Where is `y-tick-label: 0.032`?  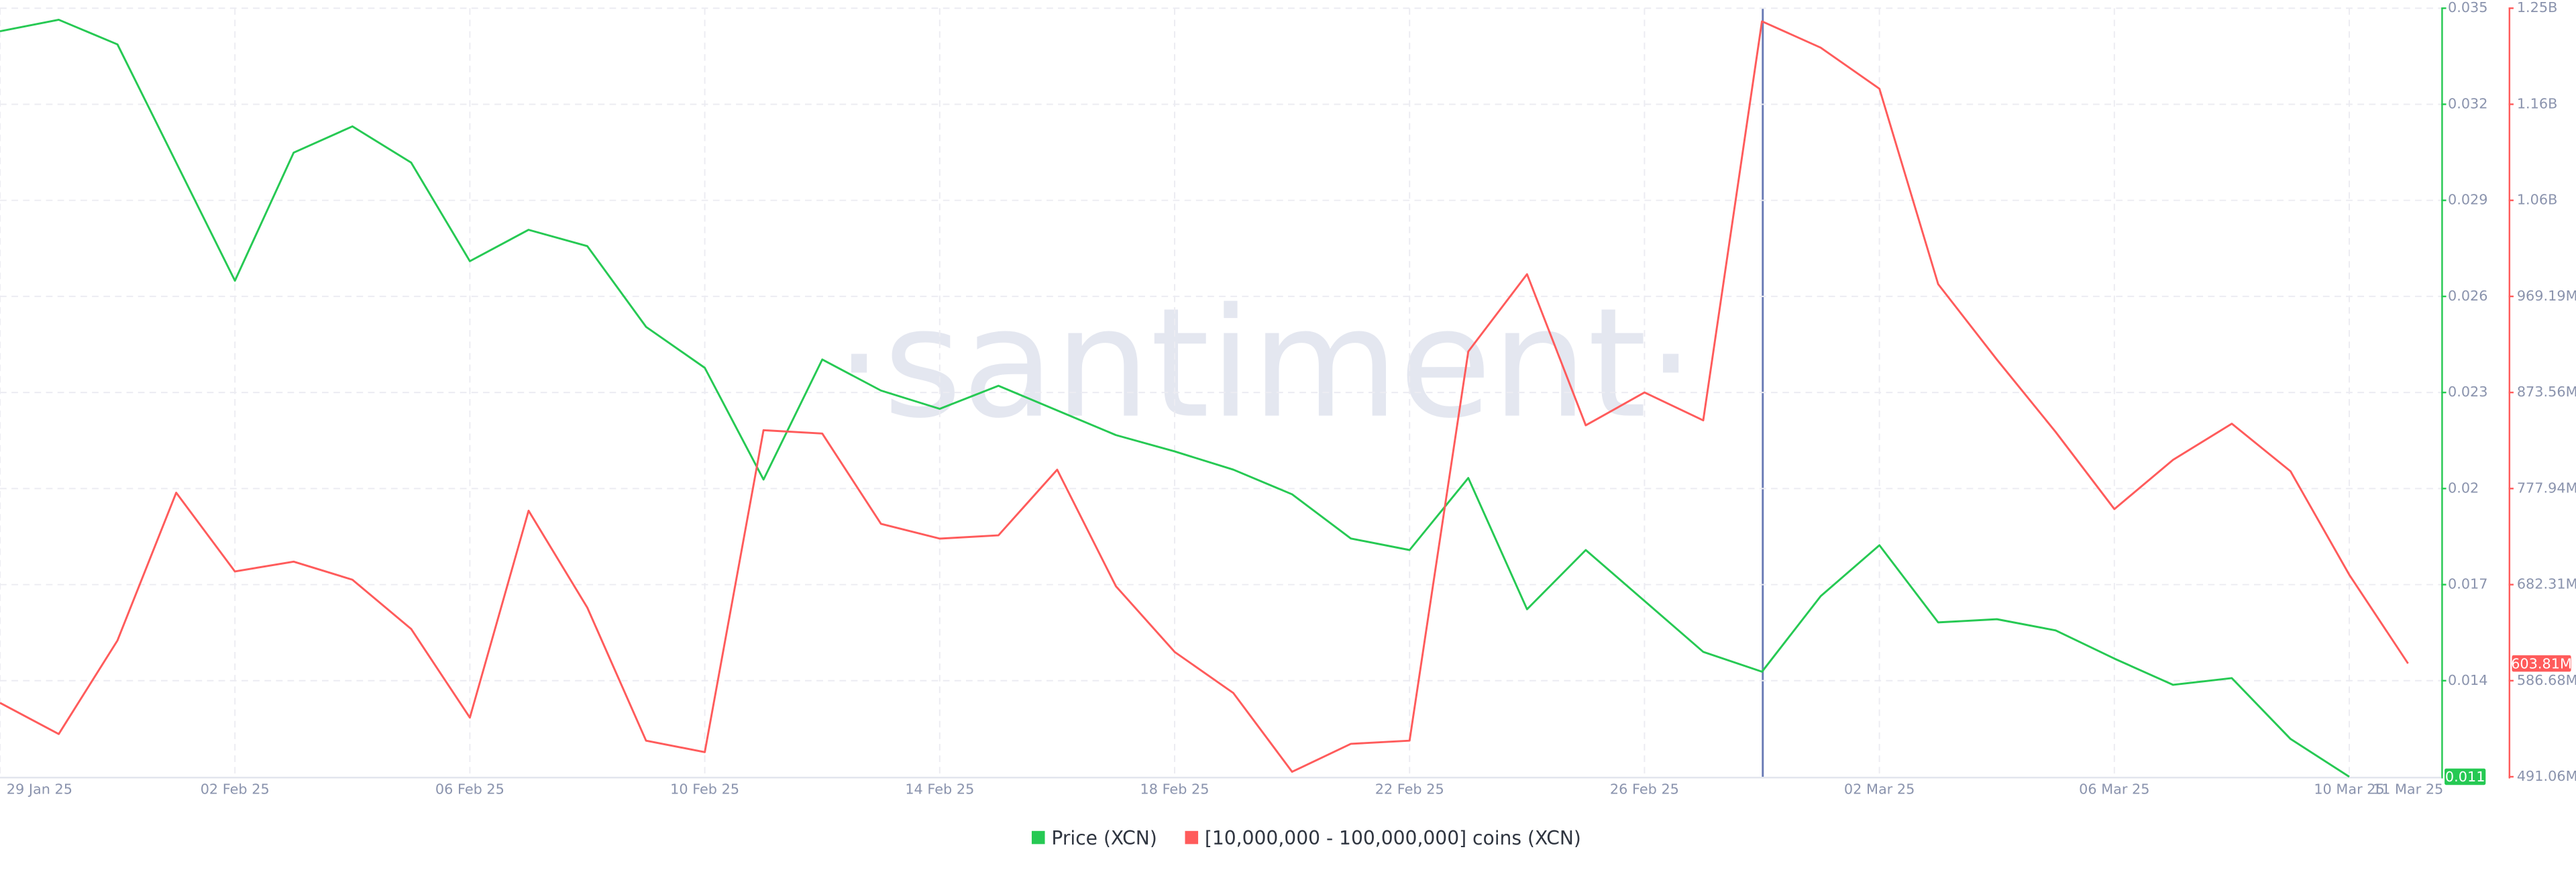
y-tick-label: 0.032 is located at coordinates (2468, 103).